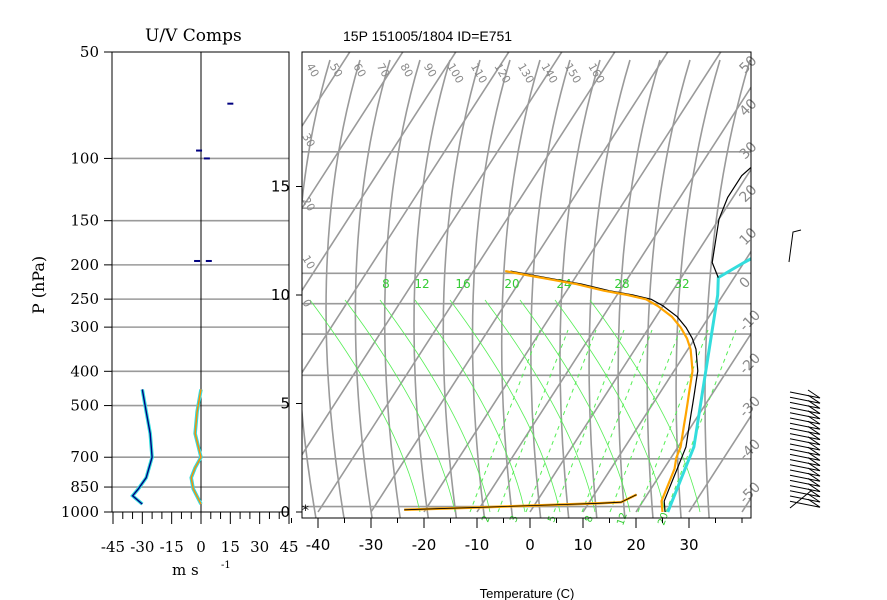  What do you see at coordinates (530, 545) in the screenshot?
I see `temperature-tick-label: 0` at bounding box center [530, 545].